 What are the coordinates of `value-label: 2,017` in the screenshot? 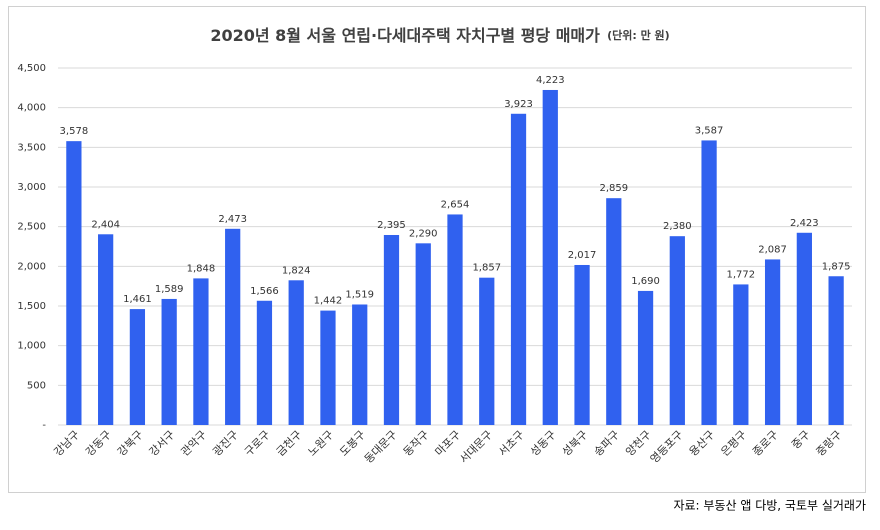 It's located at (582, 255).